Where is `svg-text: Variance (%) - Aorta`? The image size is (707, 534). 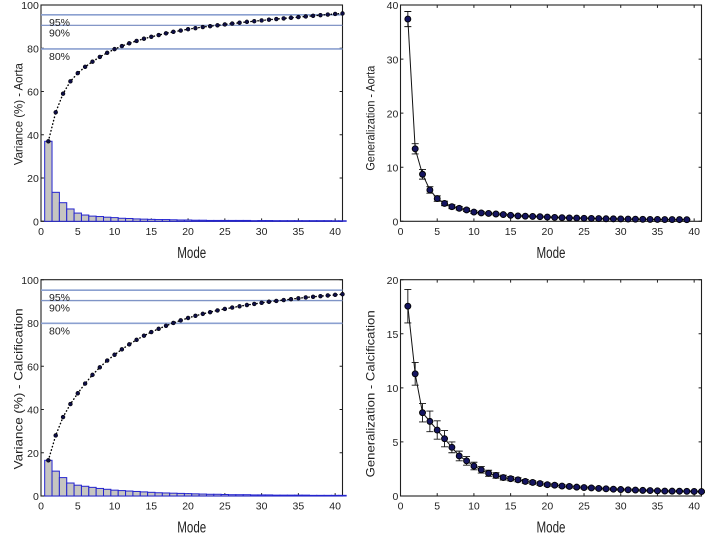
svg-text: Variance (%) - Aorta is located at coordinates (19, 114).